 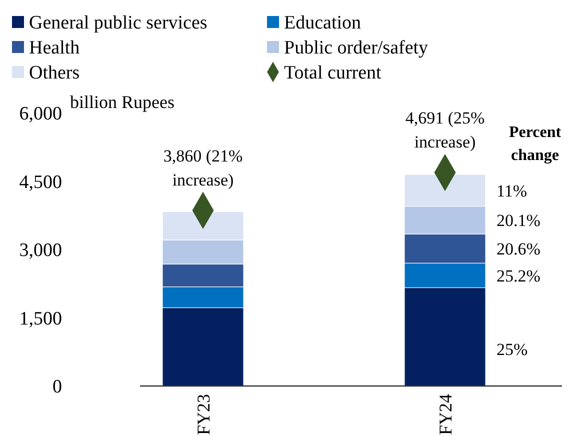 I want to click on annotation: 25%, so click(x=512, y=349).